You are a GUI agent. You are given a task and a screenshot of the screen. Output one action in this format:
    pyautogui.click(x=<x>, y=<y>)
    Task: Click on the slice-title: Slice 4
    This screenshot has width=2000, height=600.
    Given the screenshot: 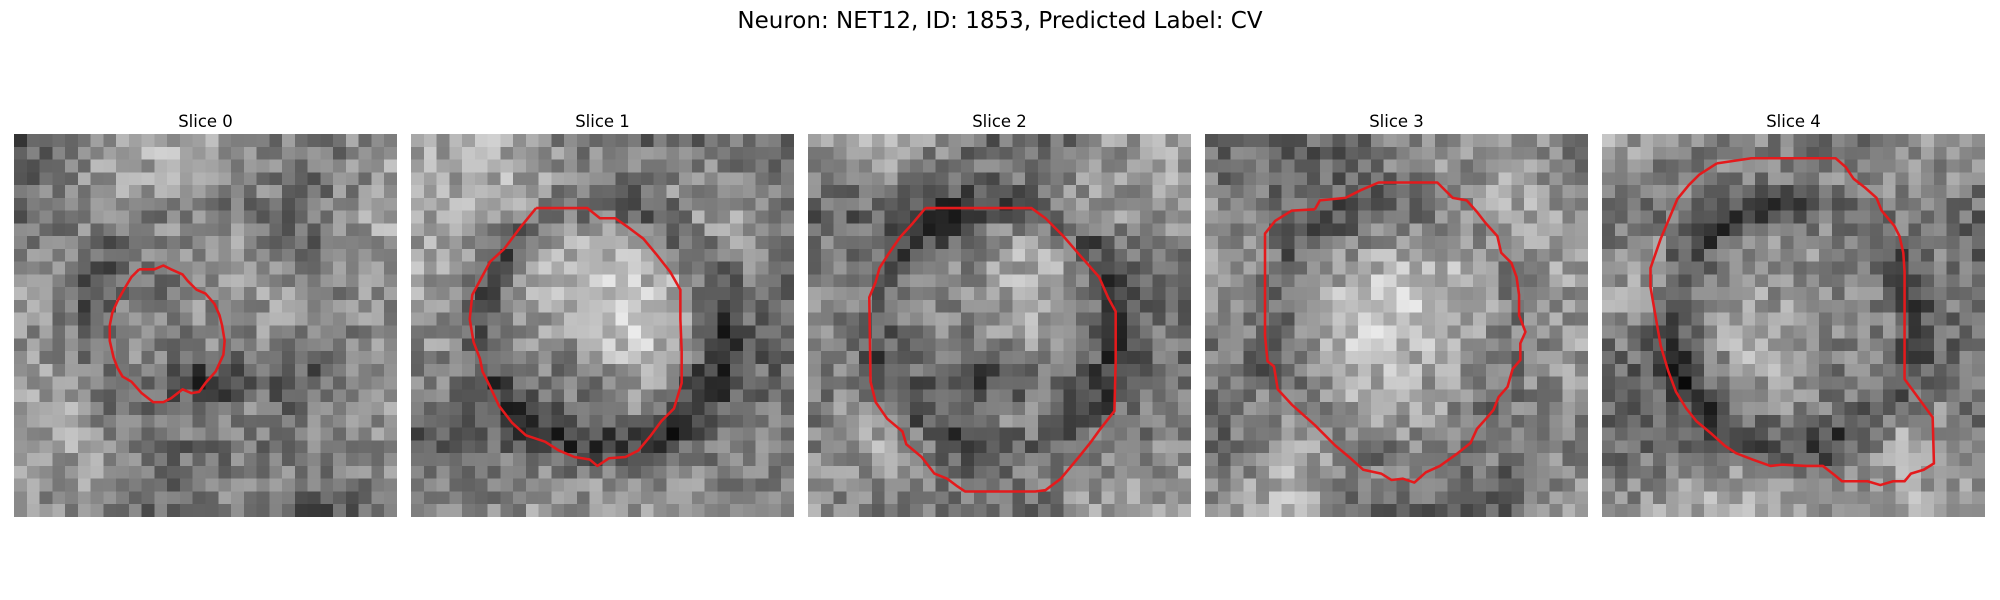 What is the action you would take?
    pyautogui.click(x=1793, y=121)
    